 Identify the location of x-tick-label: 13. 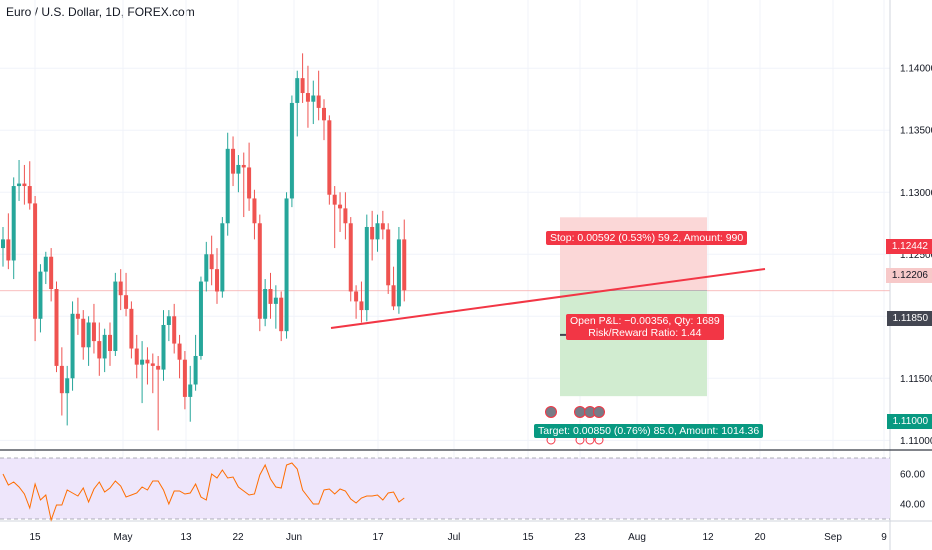
(186, 537).